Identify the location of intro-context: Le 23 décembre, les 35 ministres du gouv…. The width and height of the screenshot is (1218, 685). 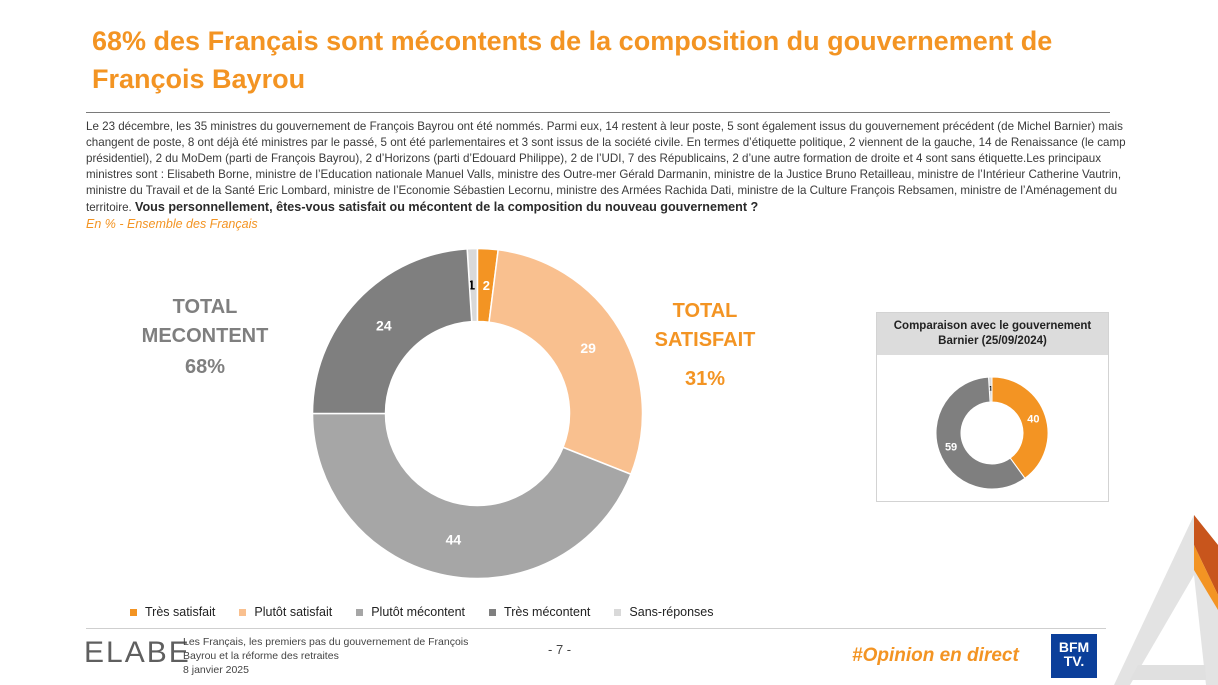
(606, 167).